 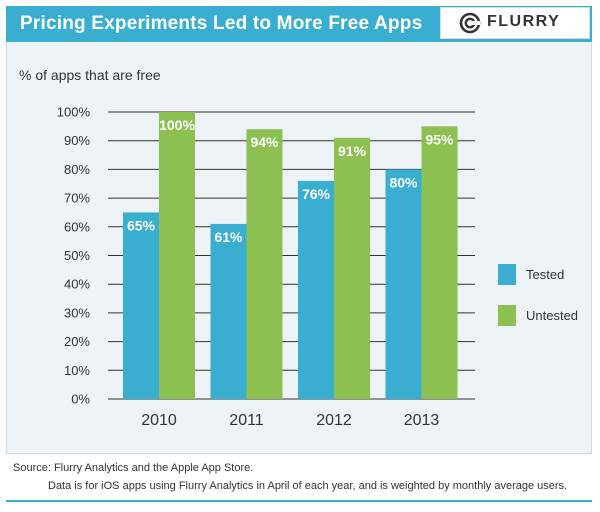 What do you see at coordinates (507, 315) in the screenshot?
I see `legend-swatch-untested` at bounding box center [507, 315].